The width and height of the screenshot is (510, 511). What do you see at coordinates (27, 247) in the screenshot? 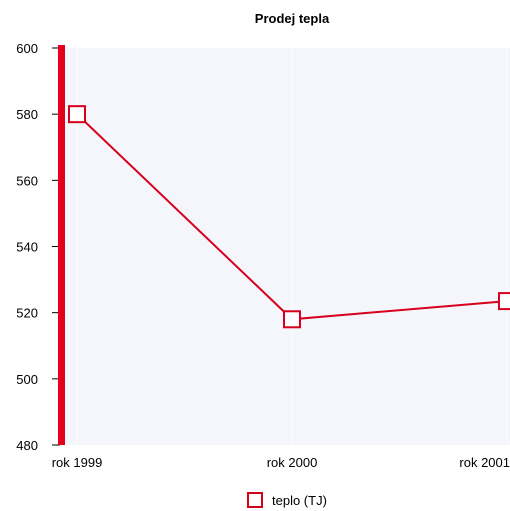
I see `y-tick-label: 540` at bounding box center [27, 247].